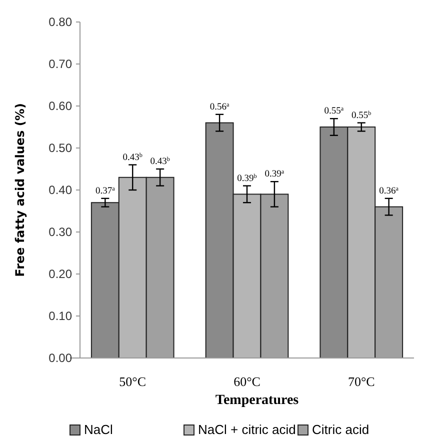  Describe the element at coordinates (247, 429) in the screenshot. I see `legend-label: NaCl + citric acid` at that location.